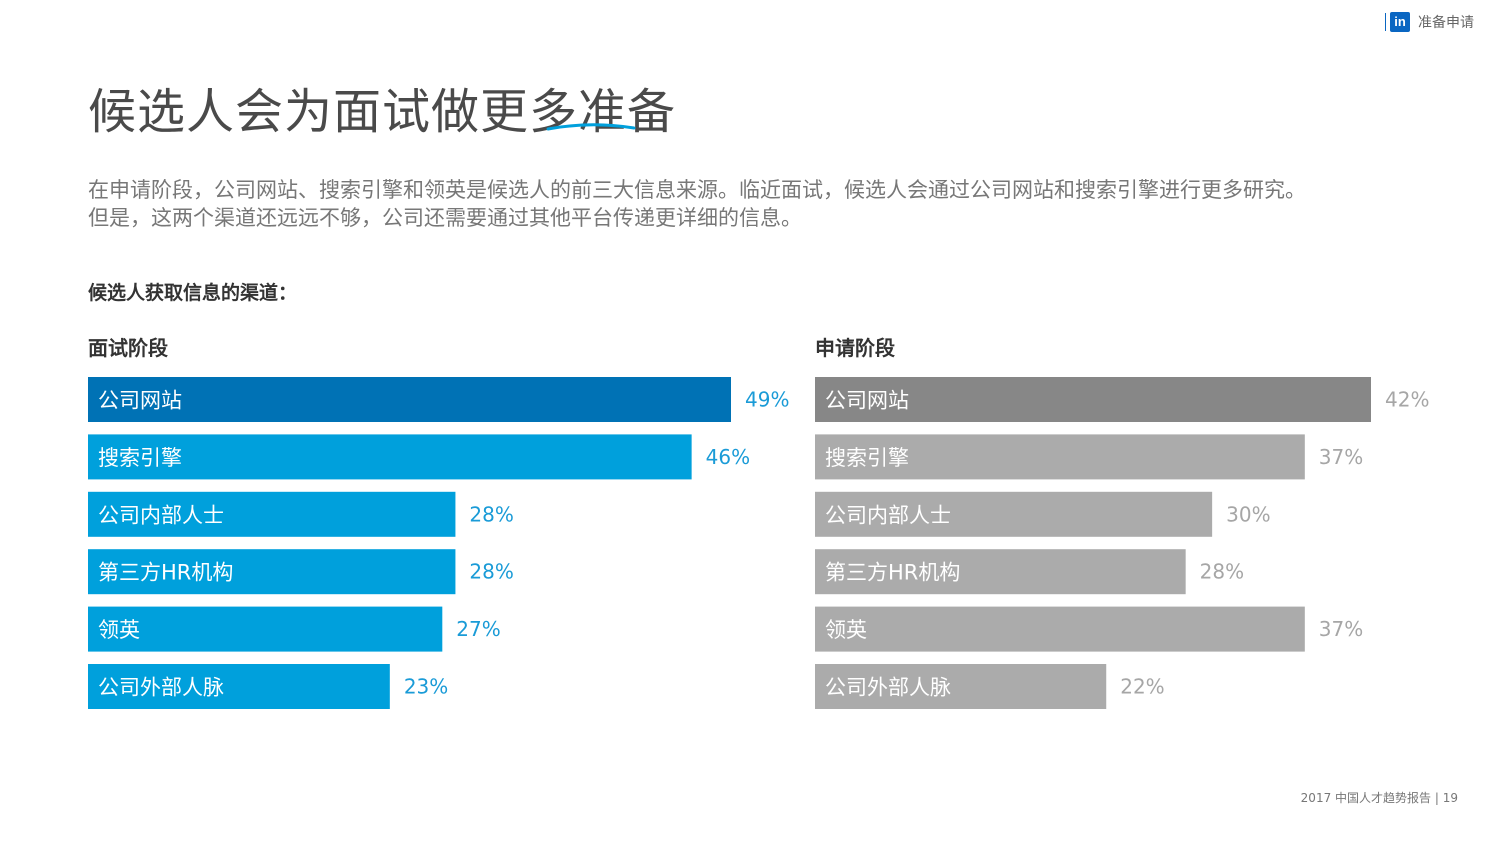  What do you see at coordinates (426, 687) in the screenshot?
I see `interview-value-label-6: 23%` at bounding box center [426, 687].